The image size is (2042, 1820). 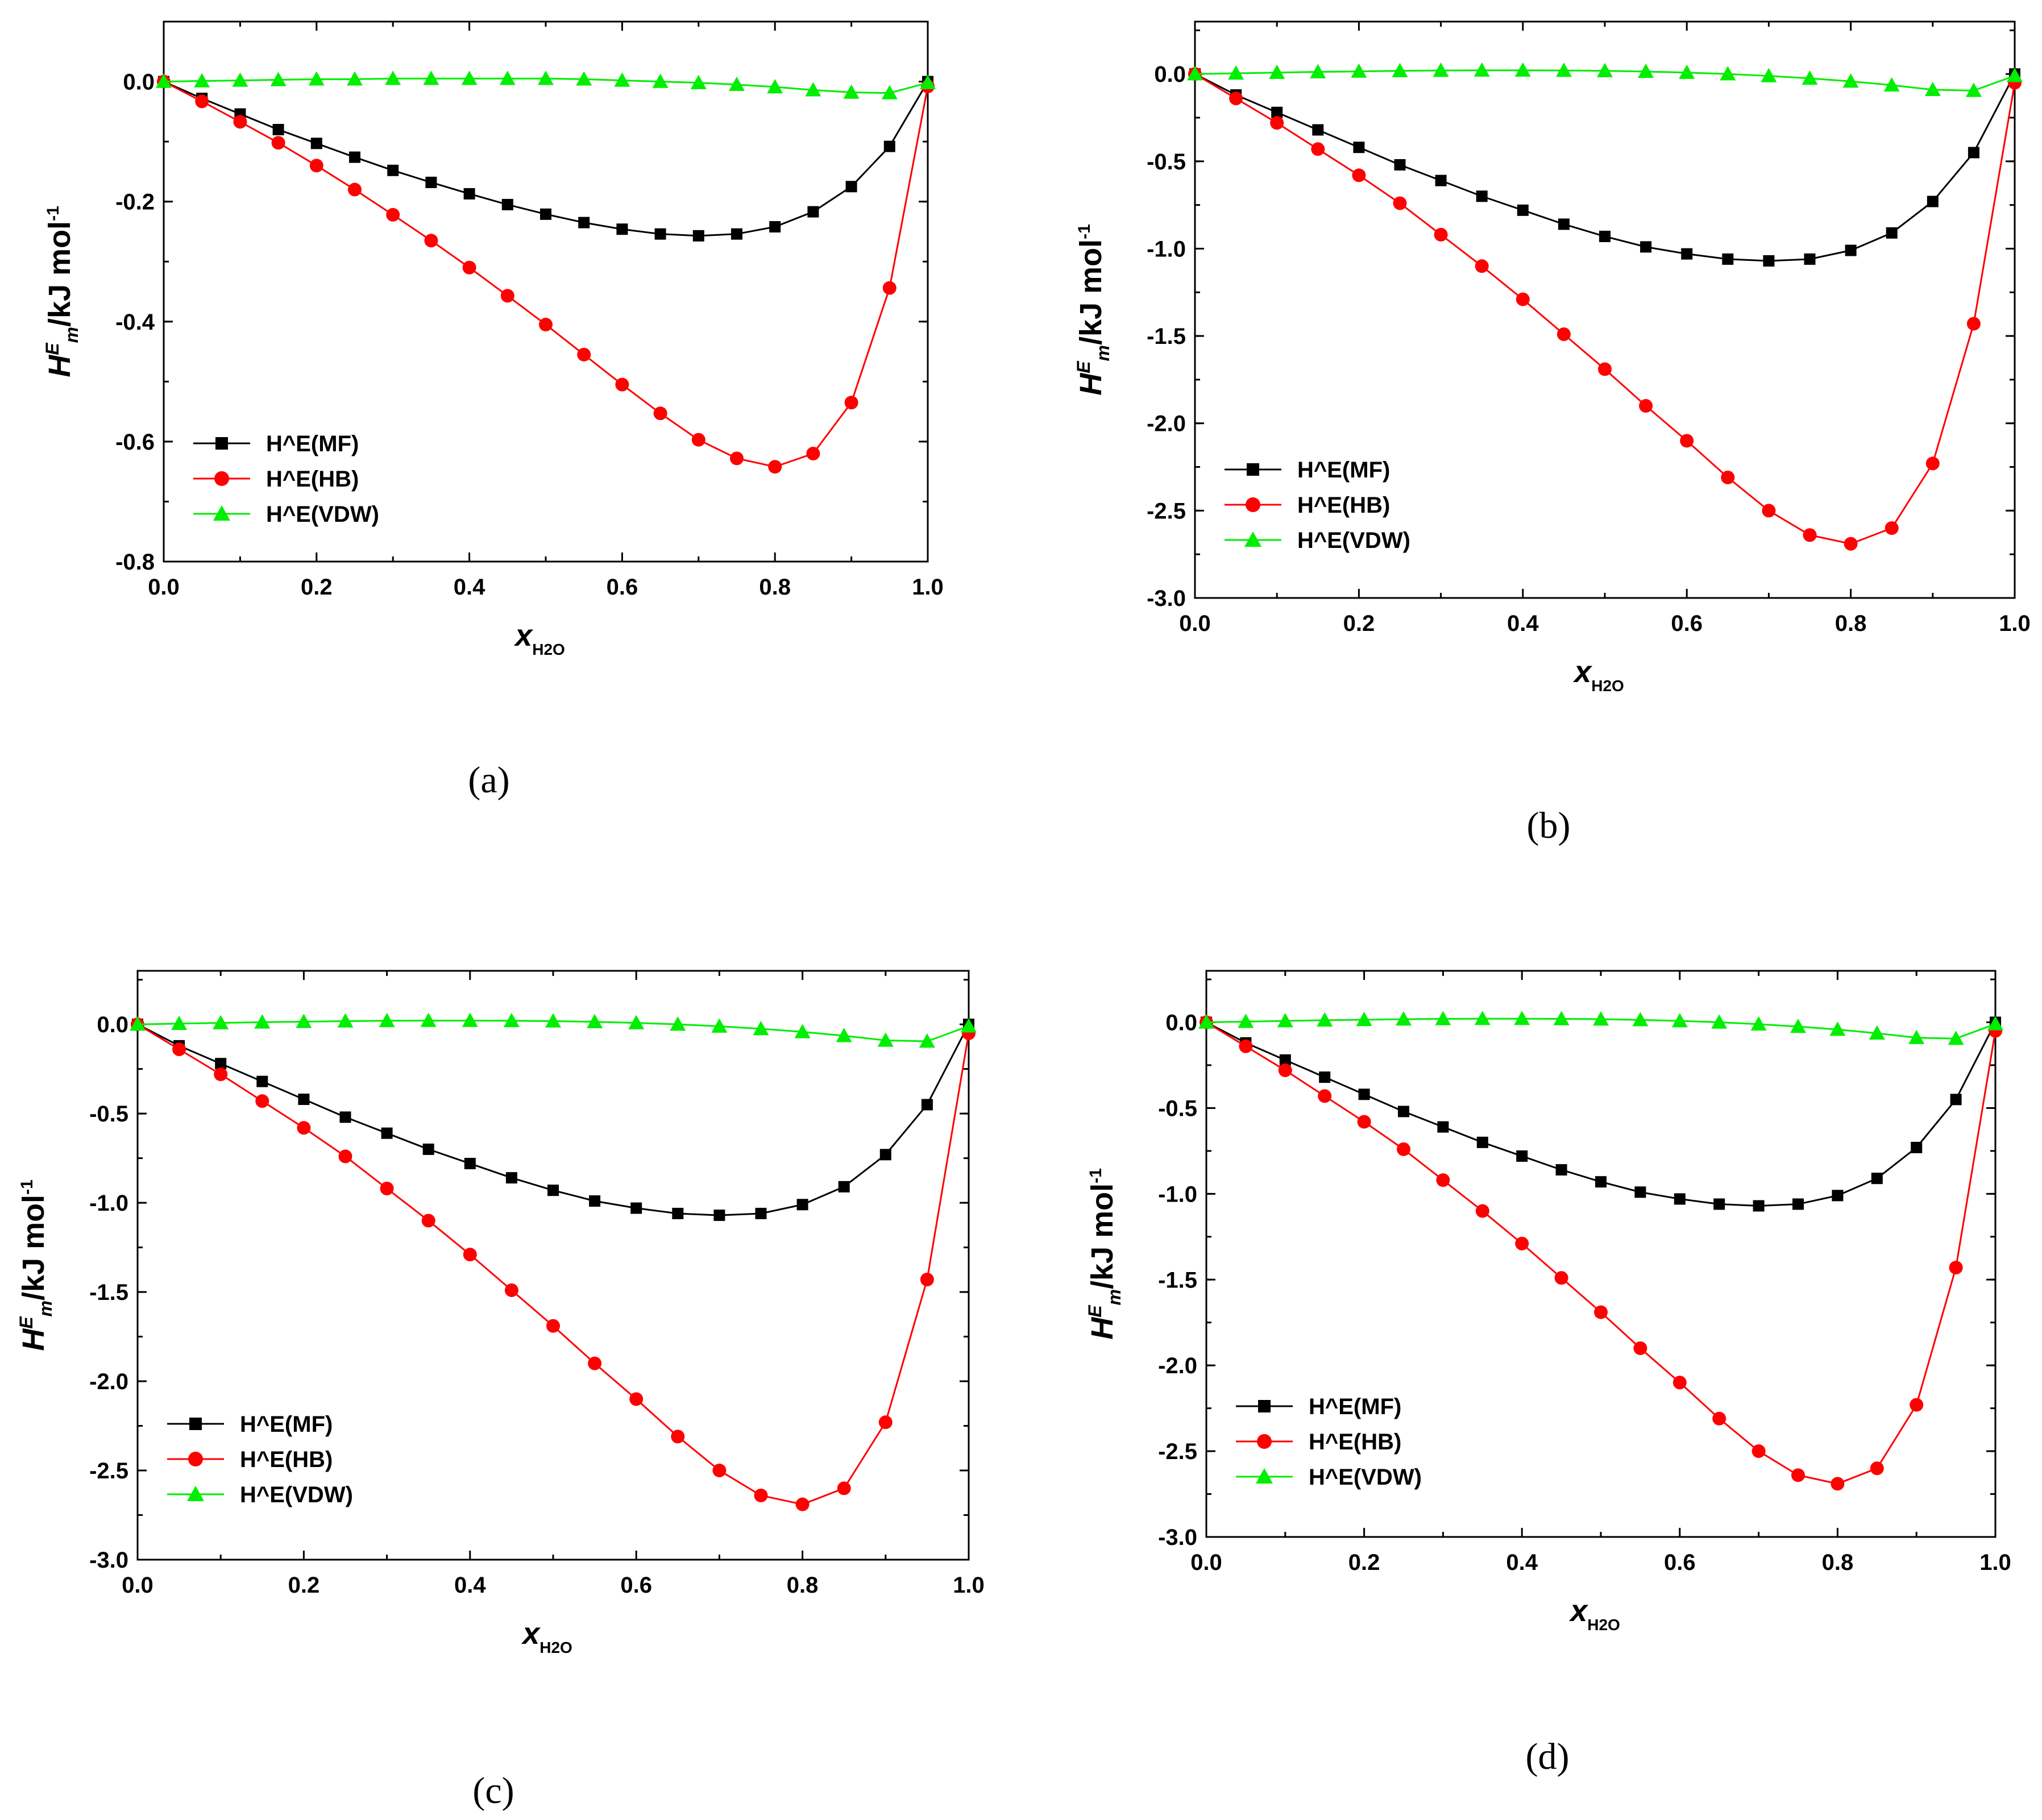 What do you see at coordinates (135, 562) in the screenshot?
I see `y-tick-label: -0.8` at bounding box center [135, 562].